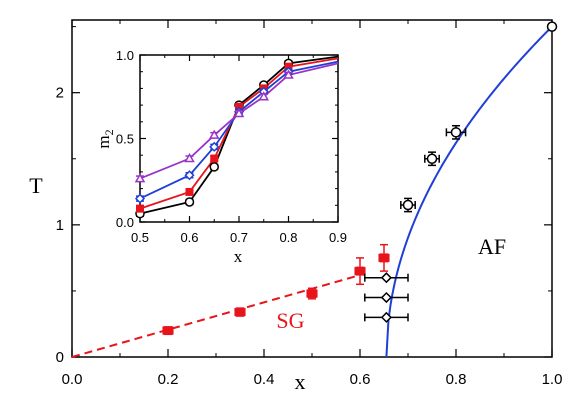  I want to click on main-ytick-label: 1, so click(60, 225).